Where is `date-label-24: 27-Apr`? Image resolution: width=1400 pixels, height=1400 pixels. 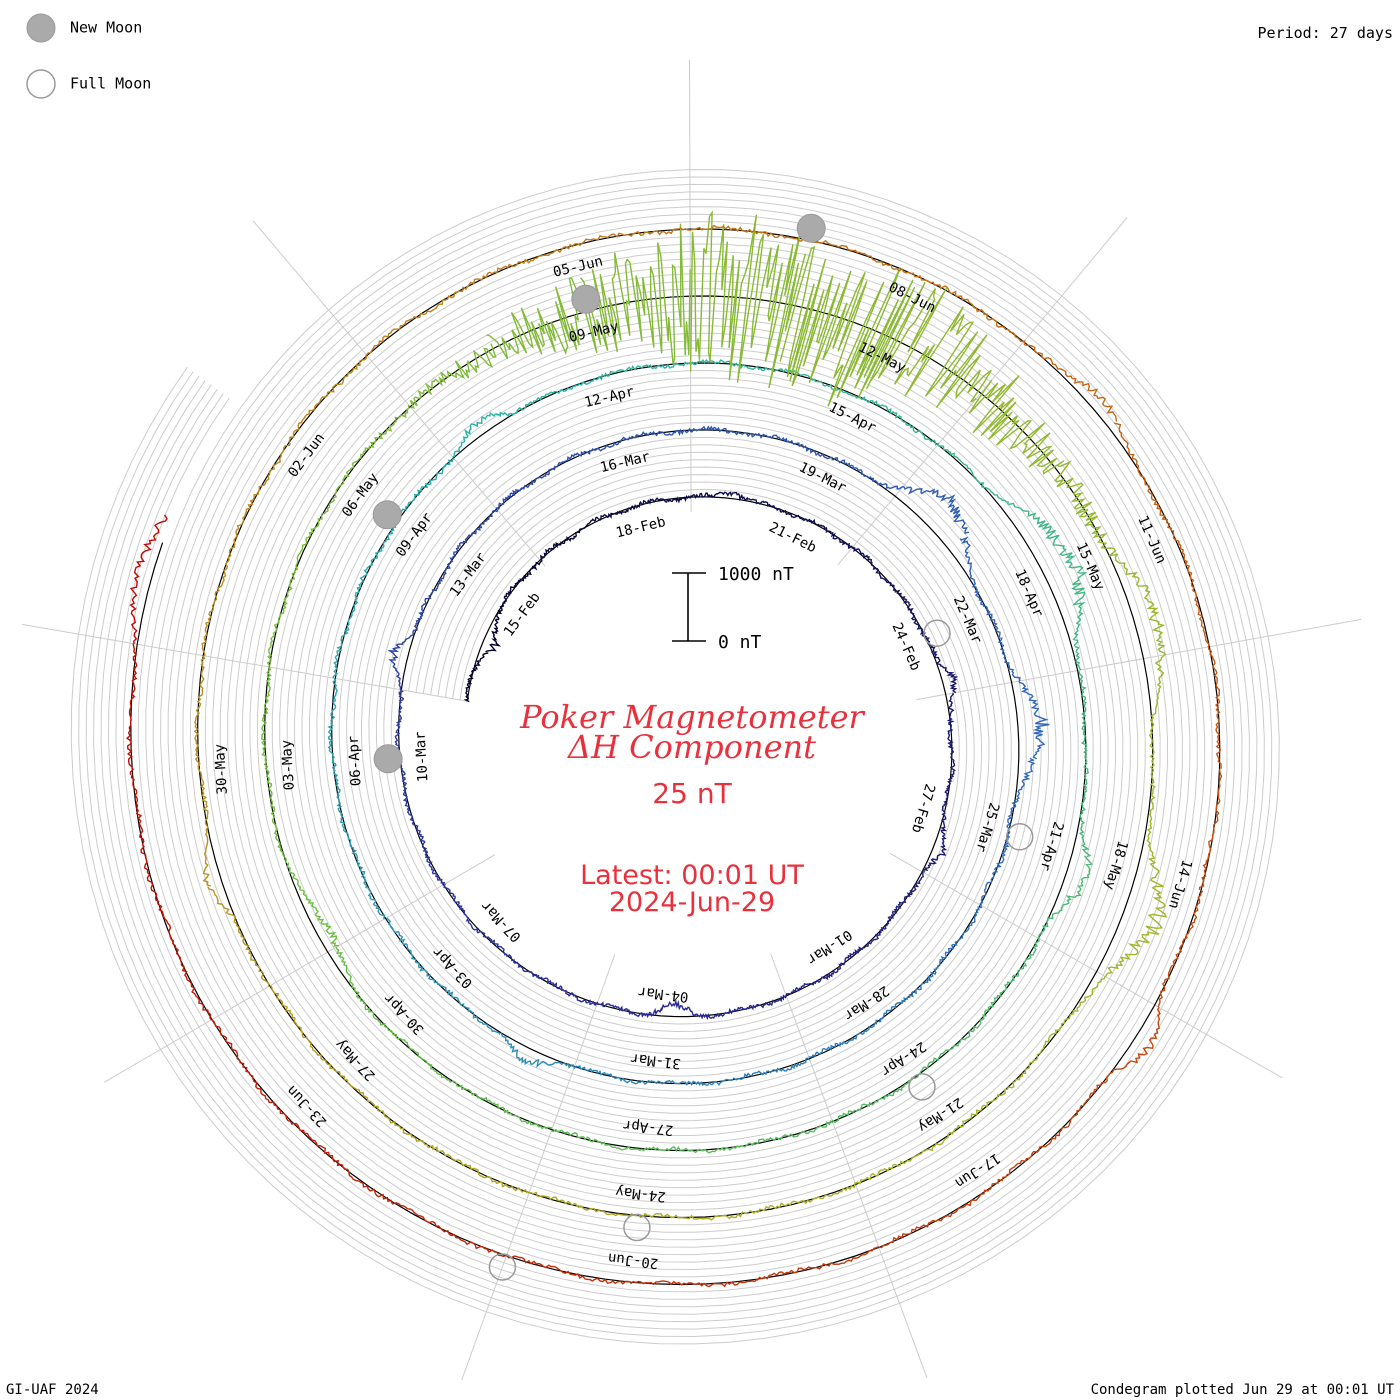
date-label-24: 27-Apr is located at coordinates (648, 1127).